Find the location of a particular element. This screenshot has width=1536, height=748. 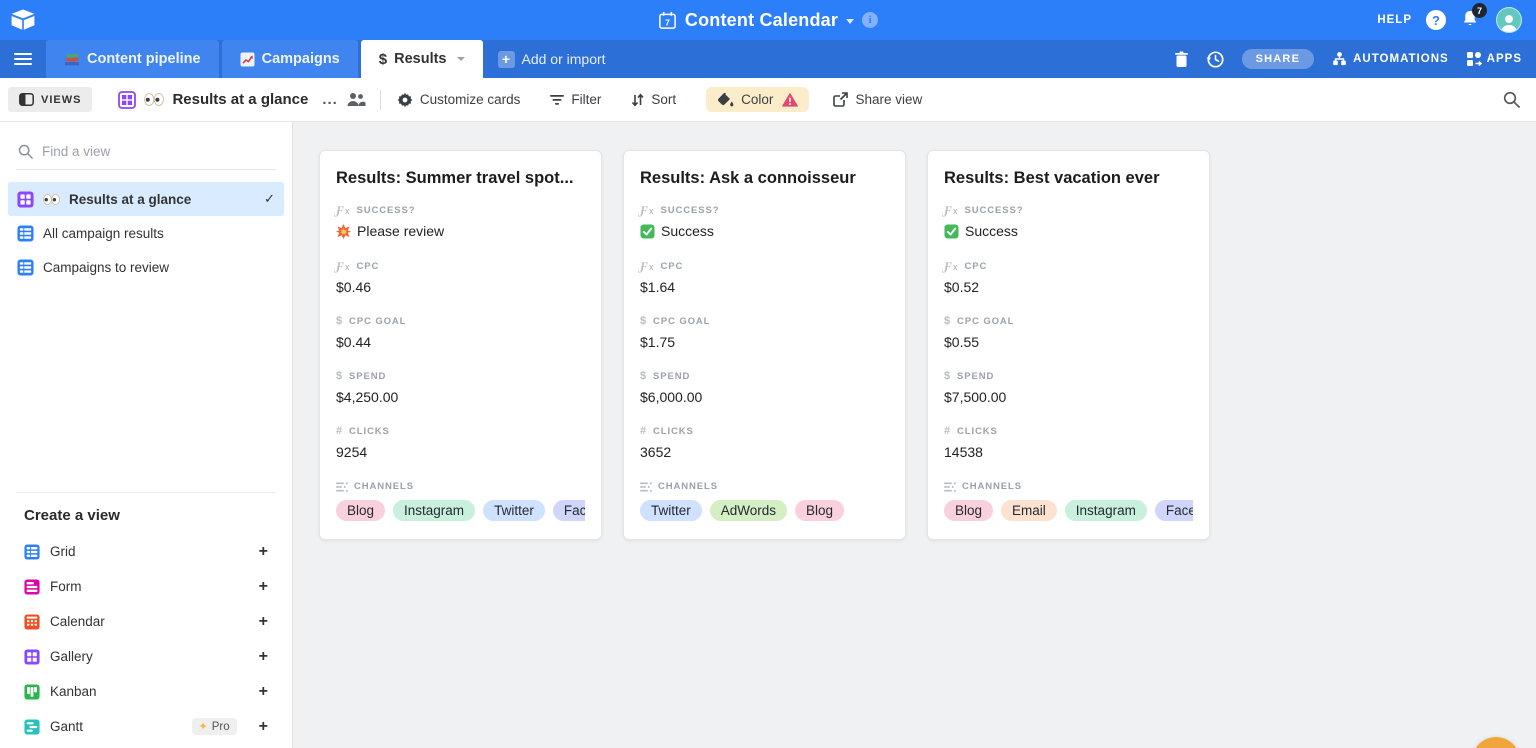

tab-results: $ Results is located at coordinates (421, 59).